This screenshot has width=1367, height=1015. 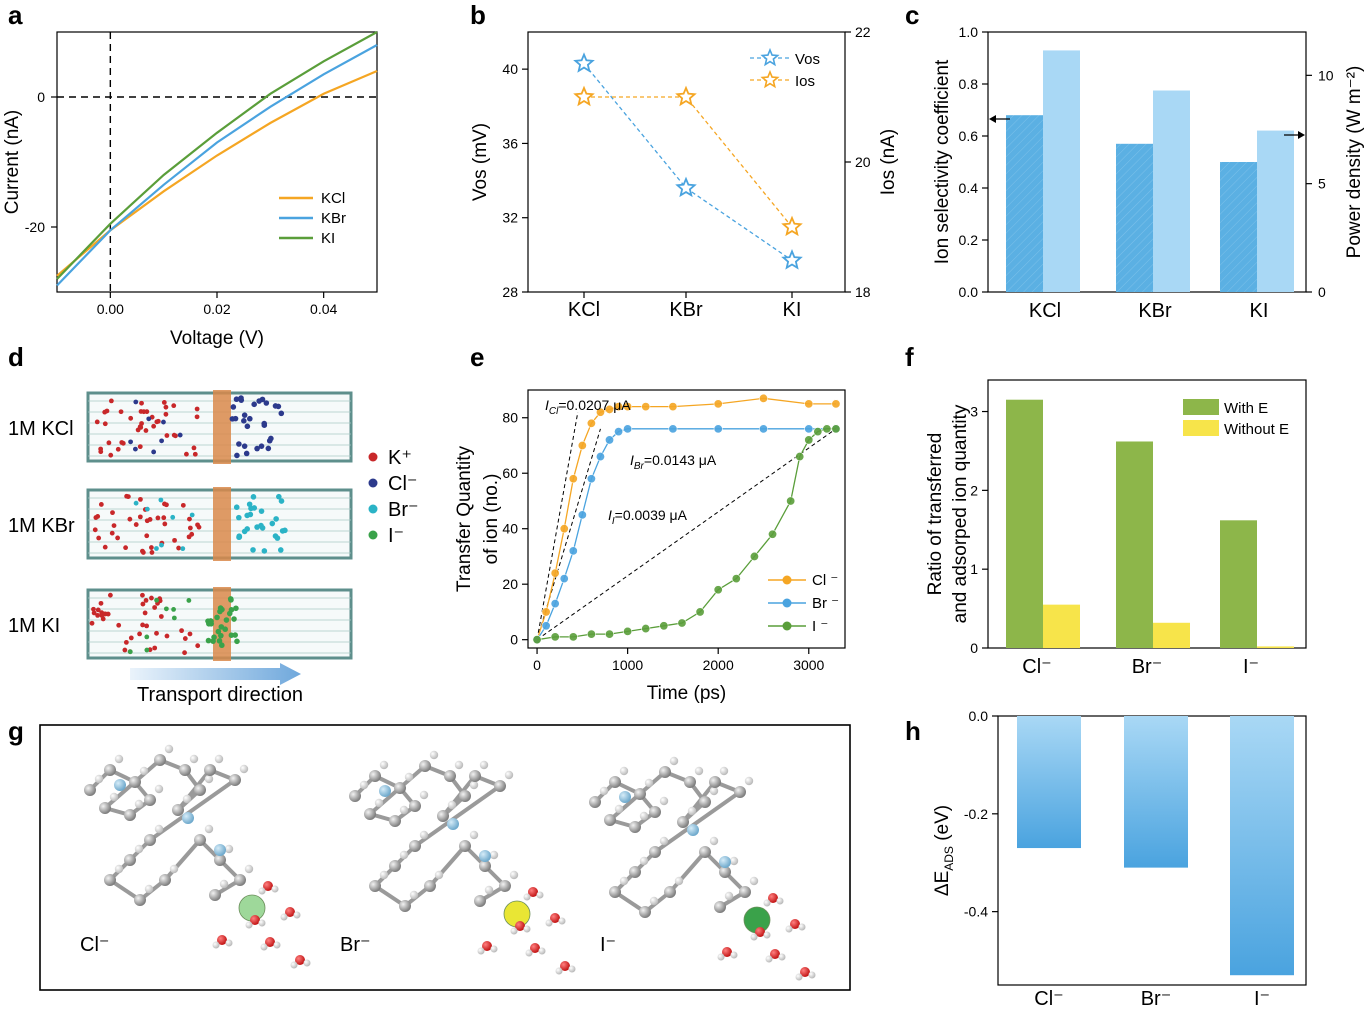 I want to click on y-tick-label: 1, so click(x=974, y=569).